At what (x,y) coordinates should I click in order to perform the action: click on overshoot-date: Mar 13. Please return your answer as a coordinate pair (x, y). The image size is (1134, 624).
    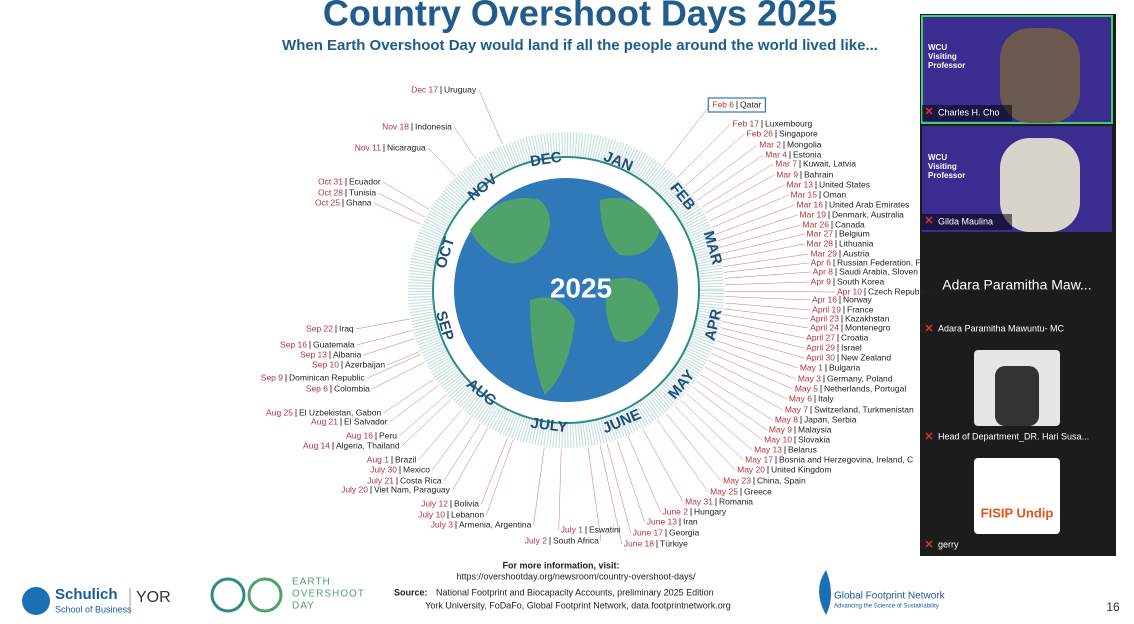
    Looking at the image, I should click on (800, 184).